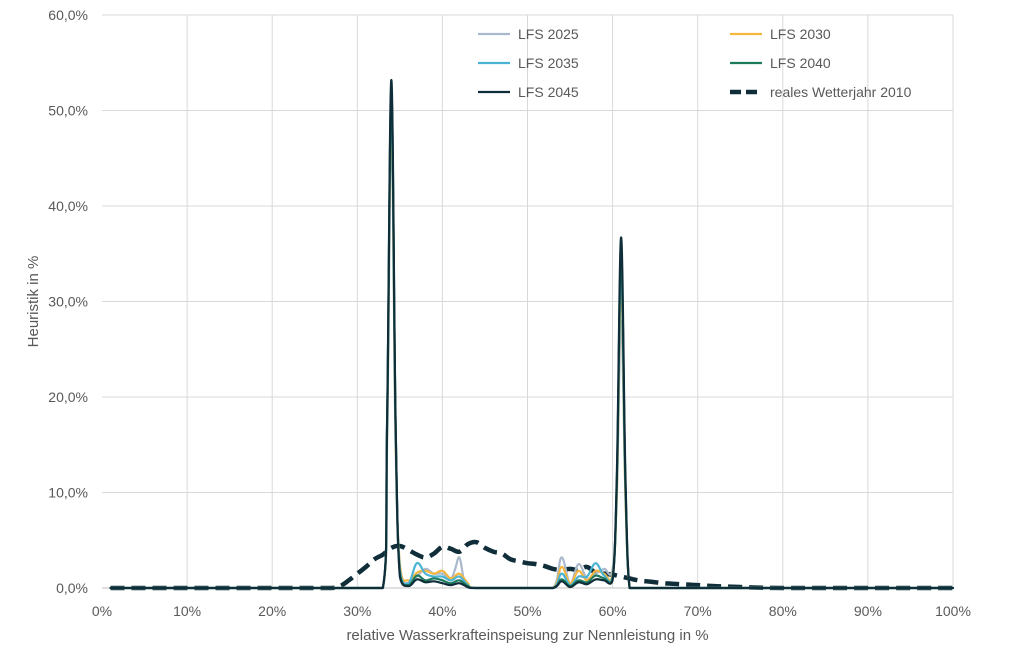 This screenshot has height=662, width=1020. Describe the element at coordinates (187, 611) in the screenshot. I see `x-tick-label: 10%` at that location.